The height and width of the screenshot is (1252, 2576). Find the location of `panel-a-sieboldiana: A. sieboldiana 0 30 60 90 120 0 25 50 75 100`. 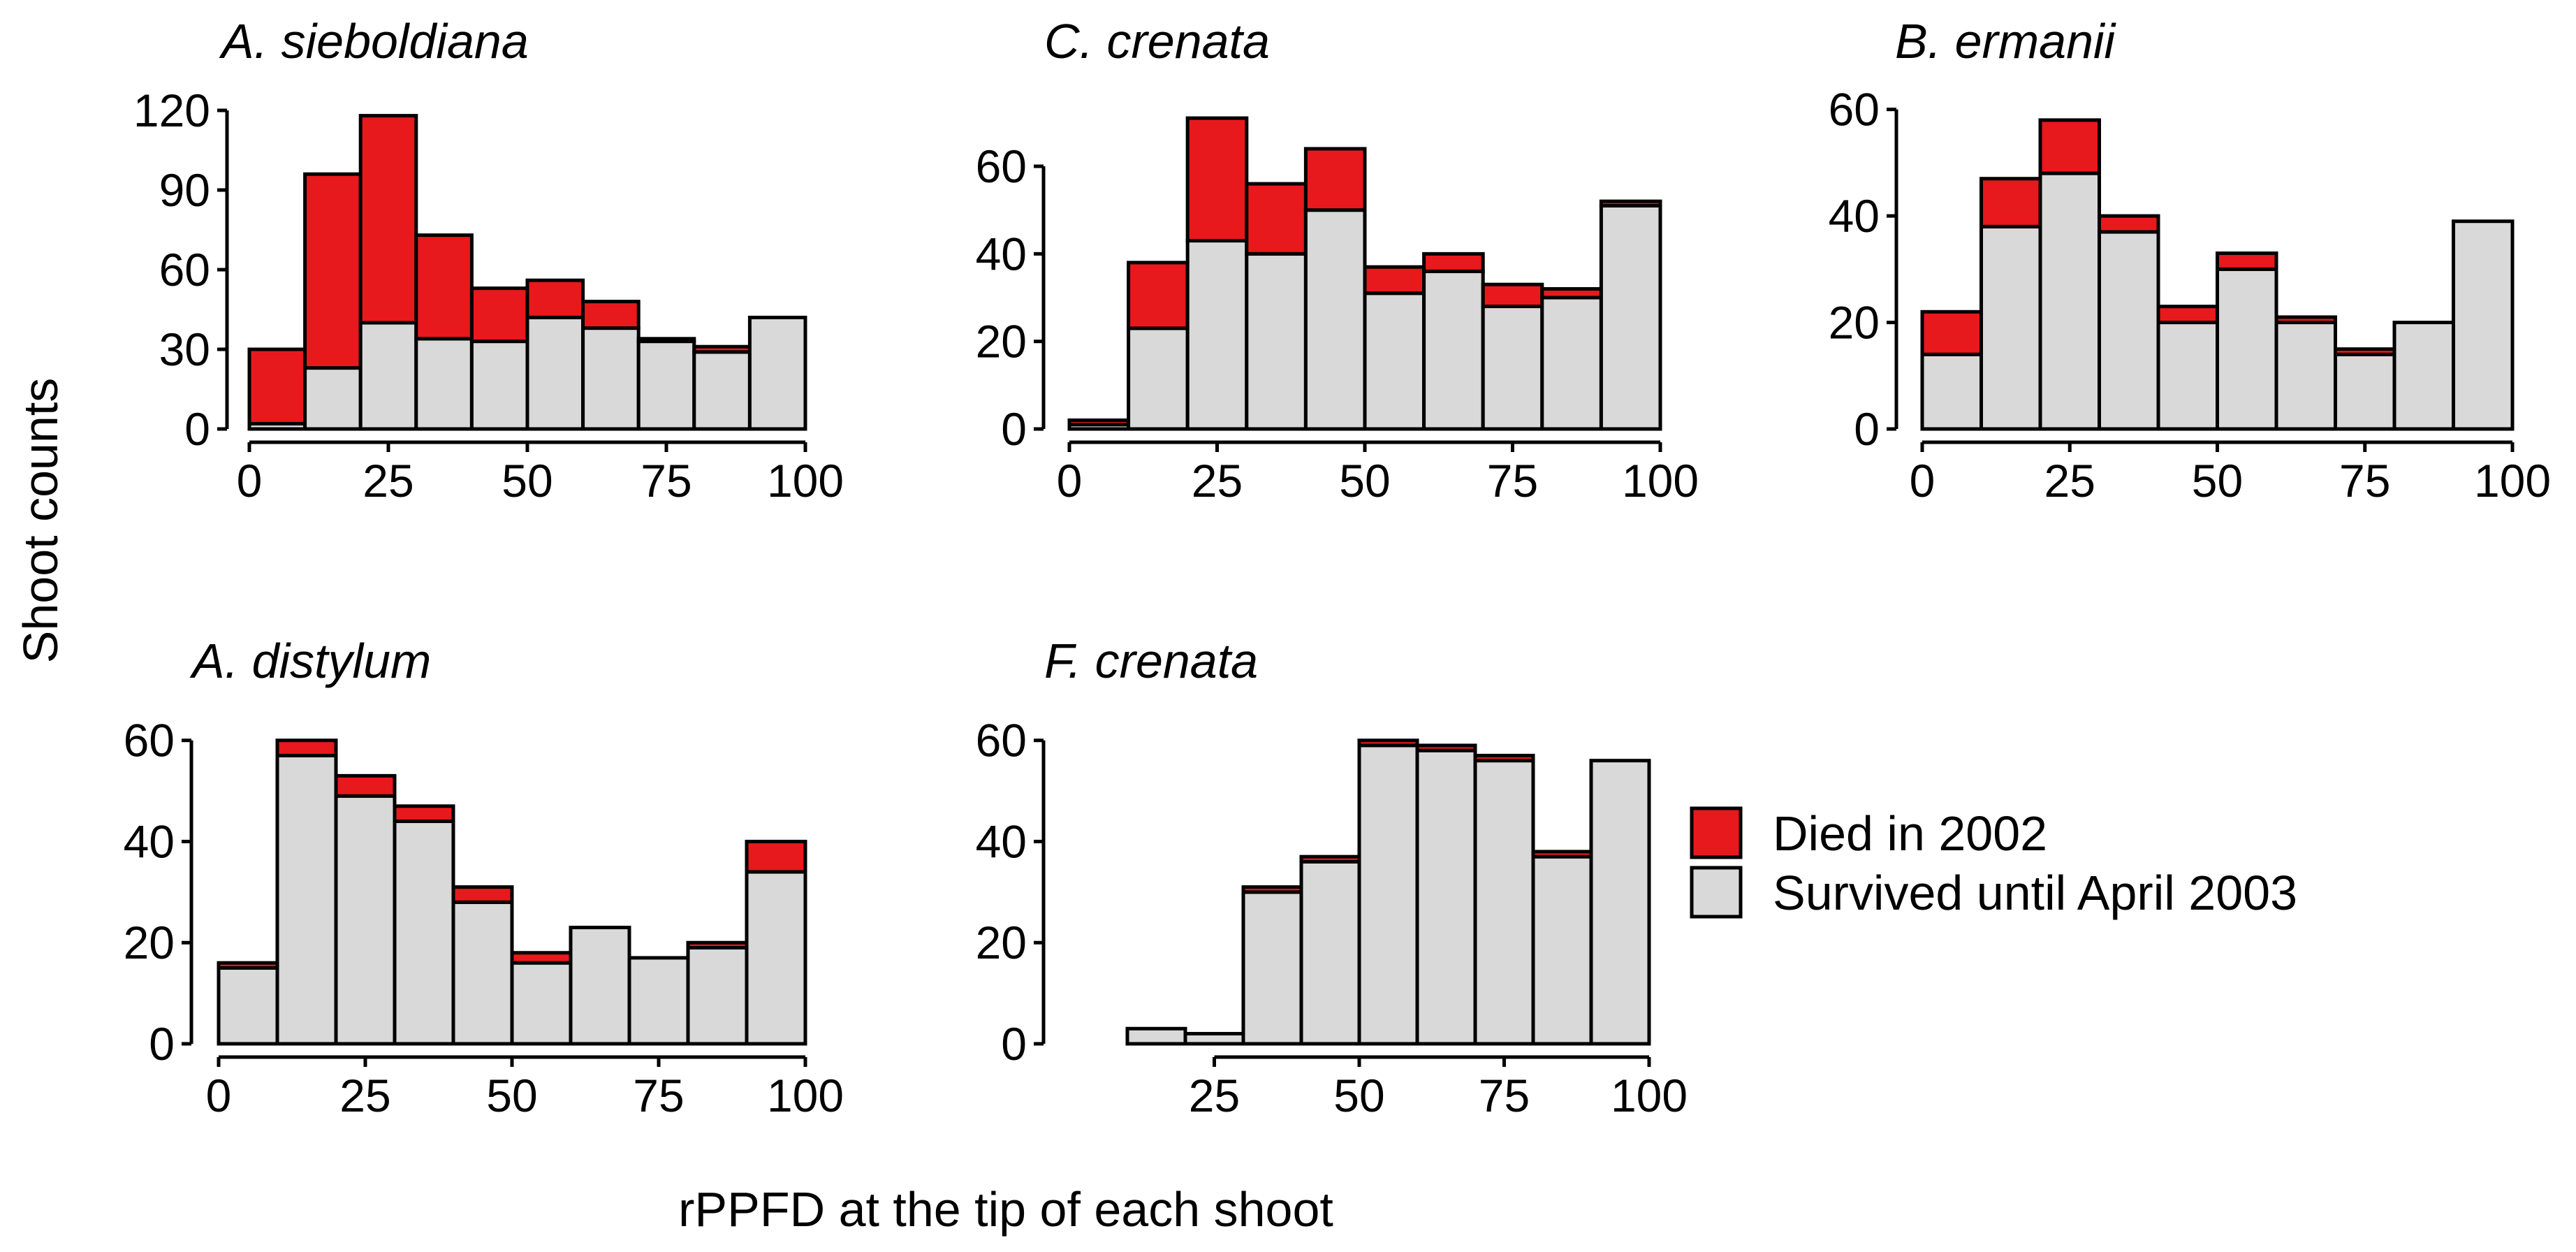

panel-a-sieboldiana: A. sieboldiana 0 30 60 90 120 0 25 50 75 100 is located at coordinates (488, 260).